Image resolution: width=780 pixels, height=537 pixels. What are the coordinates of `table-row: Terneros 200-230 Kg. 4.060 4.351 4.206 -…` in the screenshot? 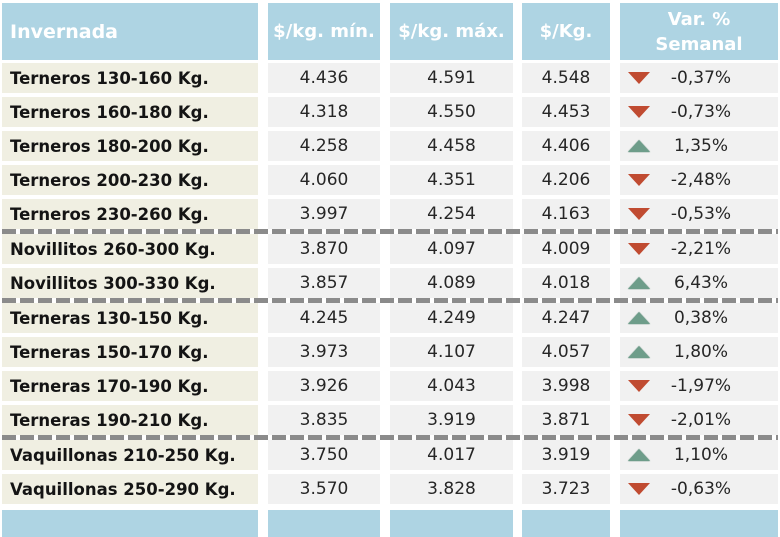 It's located at (390, 180).